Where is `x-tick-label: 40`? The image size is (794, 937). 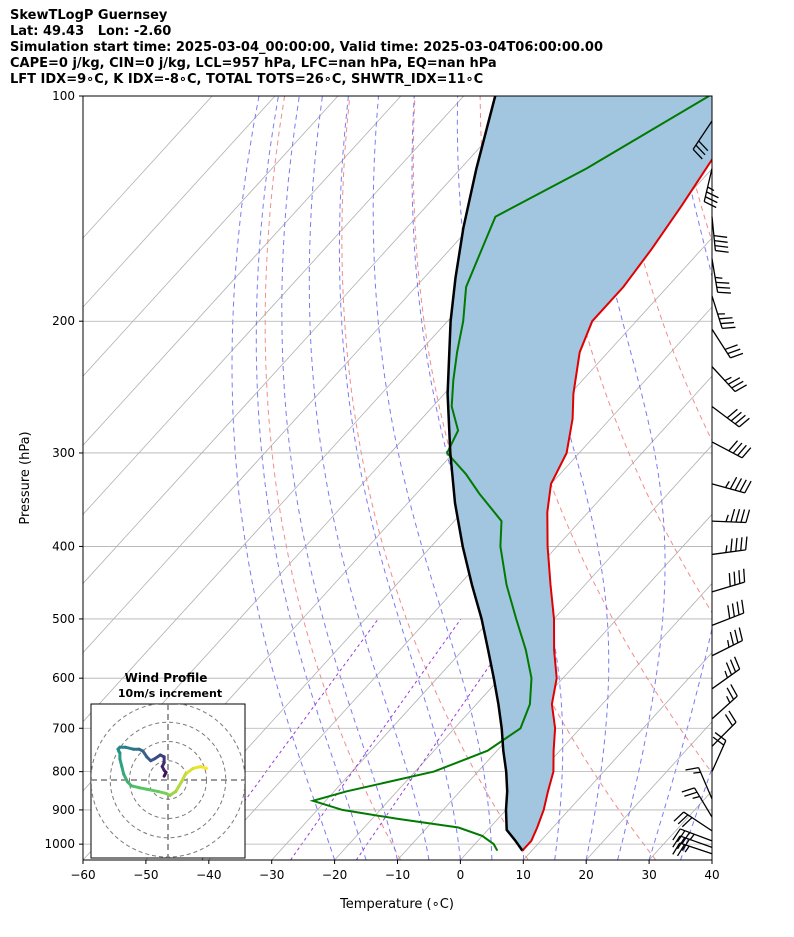 x-tick-label: 40 is located at coordinates (711, 875).